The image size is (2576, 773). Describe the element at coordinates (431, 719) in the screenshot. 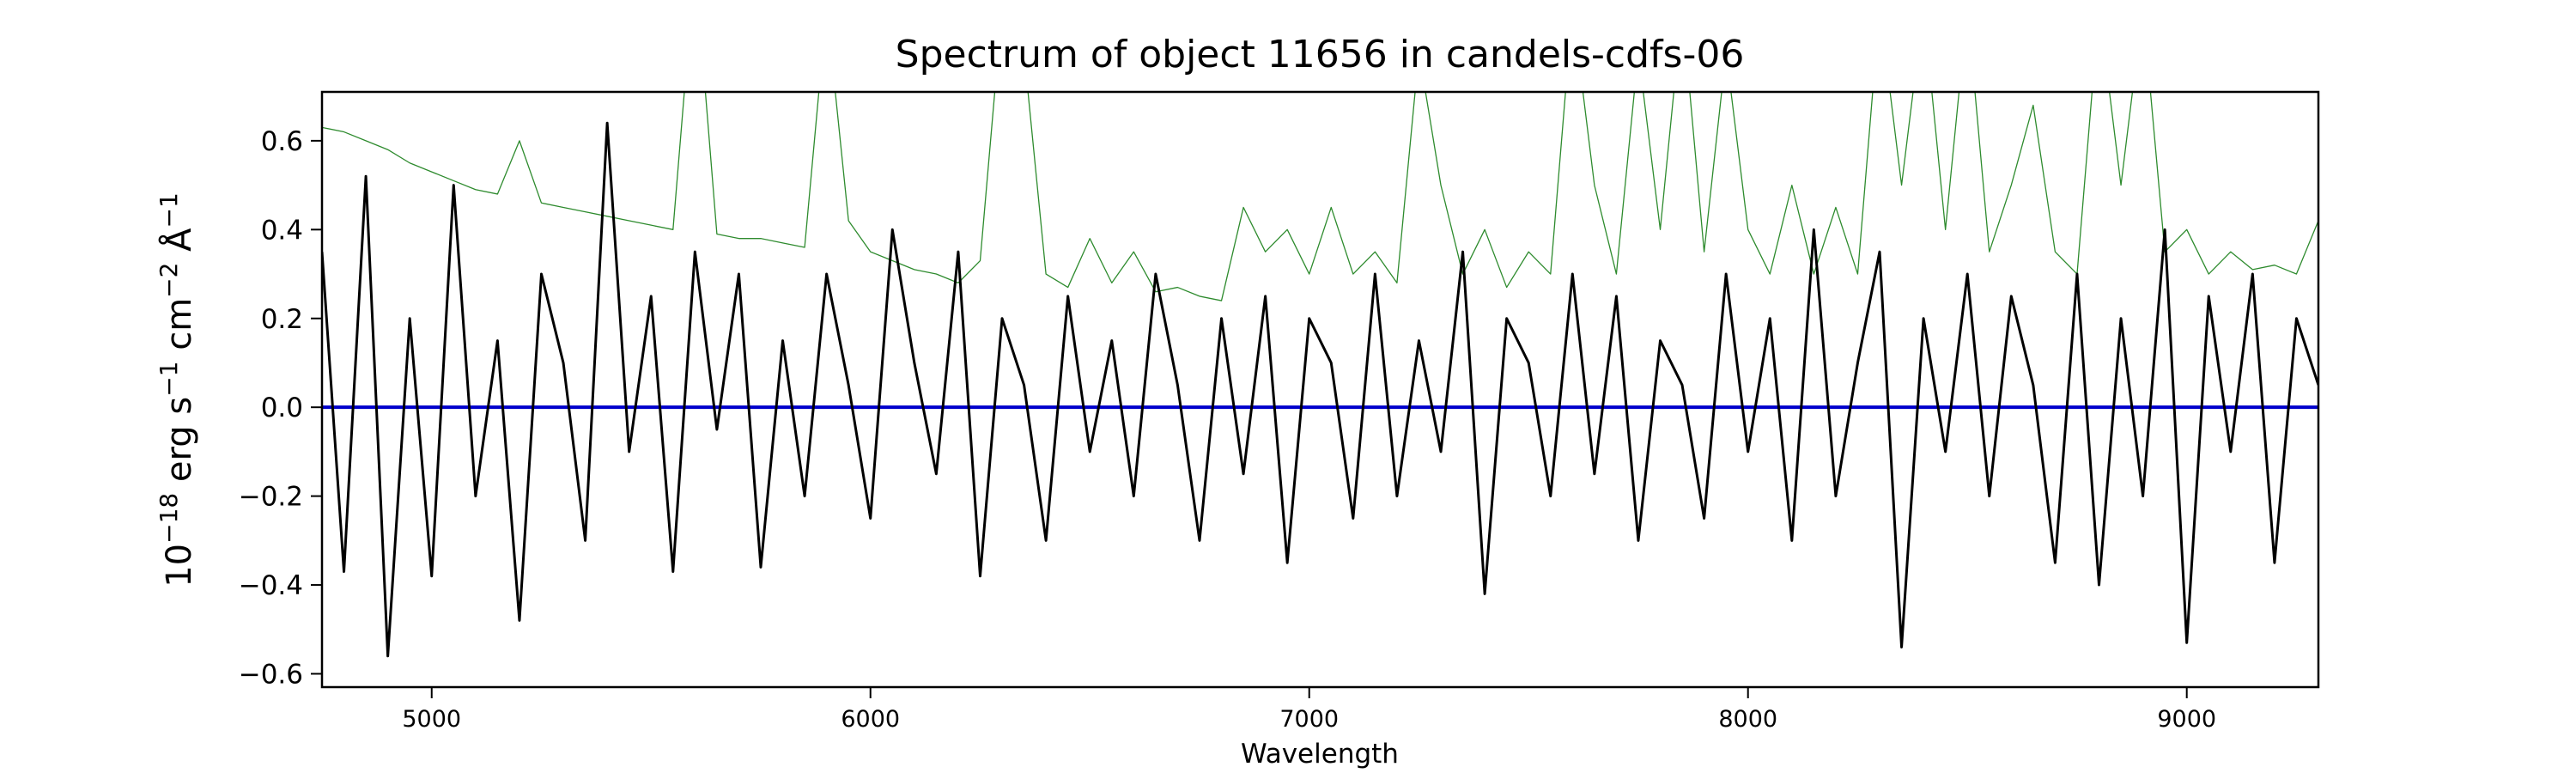

I see `x-tick-label: 5000` at that location.